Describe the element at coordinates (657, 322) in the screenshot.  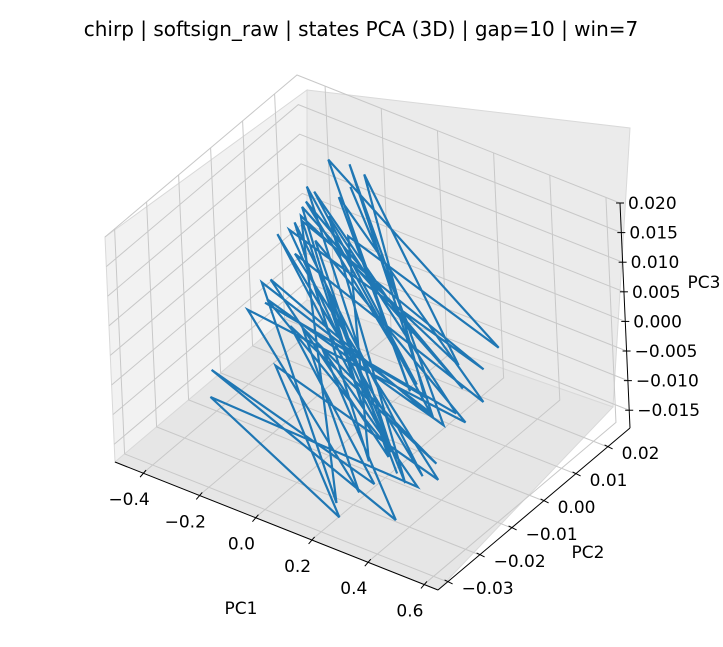
I see `z-tick-label-3: 0.000` at that location.